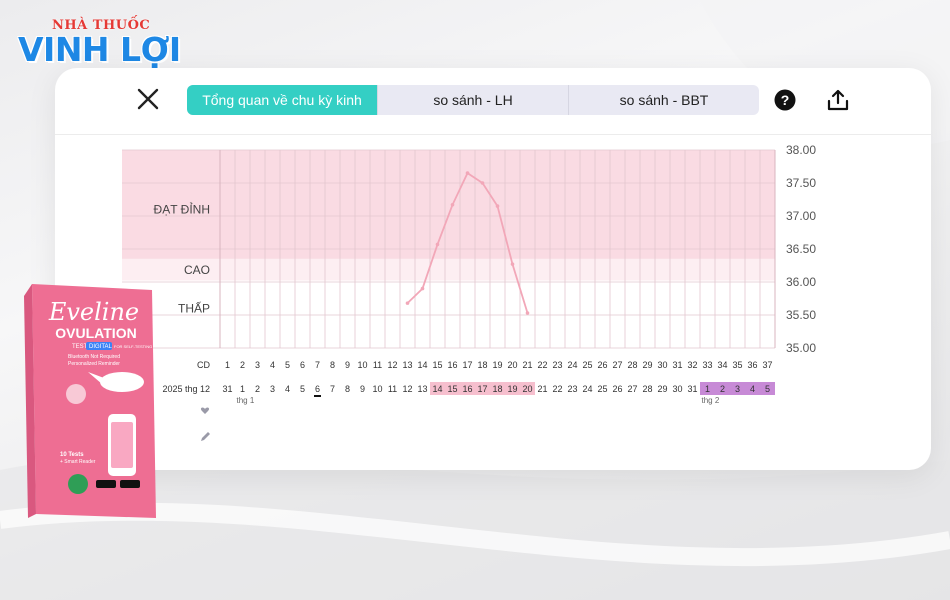 The image size is (950, 600). What do you see at coordinates (205, 436) in the screenshot?
I see `pencil-icon` at bounding box center [205, 436].